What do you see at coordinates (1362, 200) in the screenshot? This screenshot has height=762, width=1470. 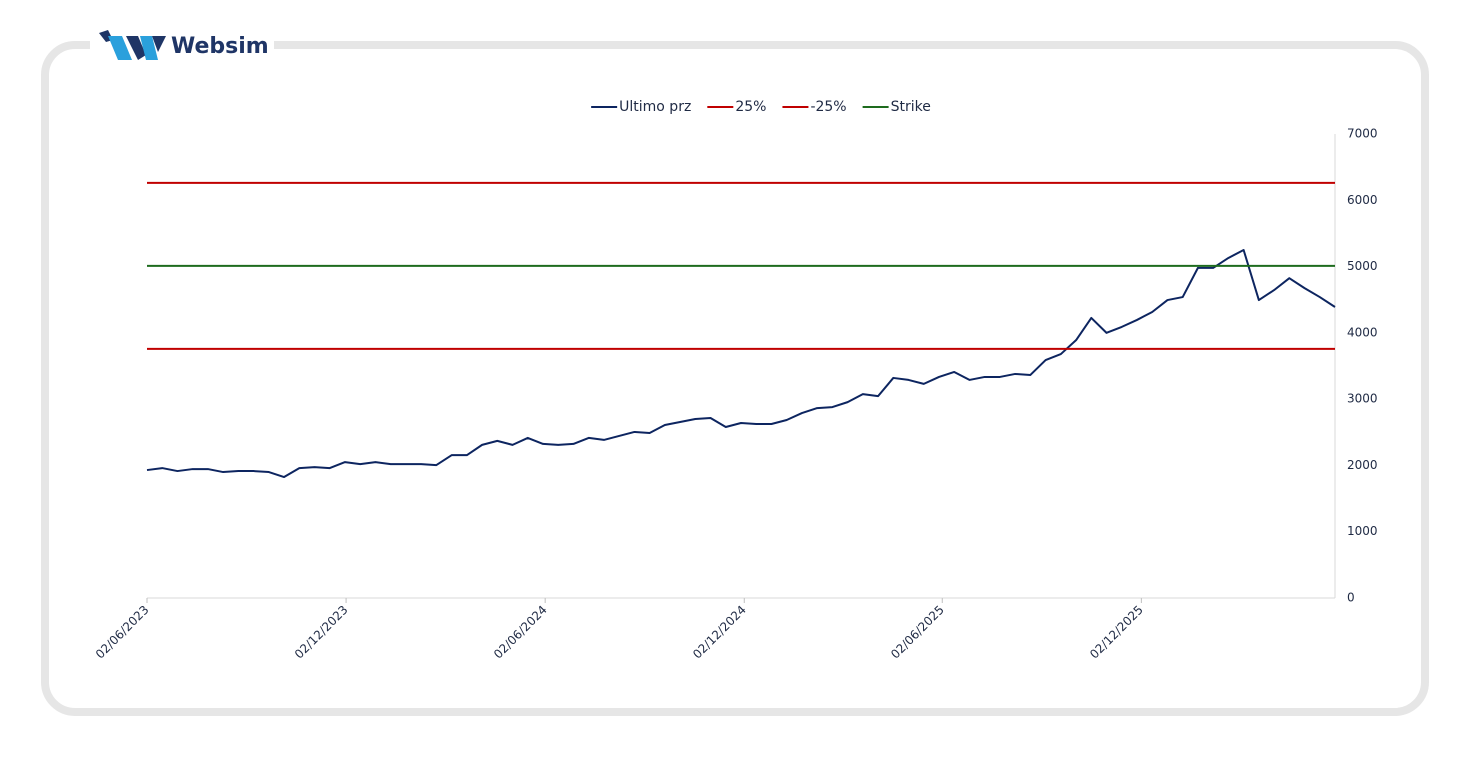 I see `y-tick-label: 6000` at bounding box center [1362, 200].